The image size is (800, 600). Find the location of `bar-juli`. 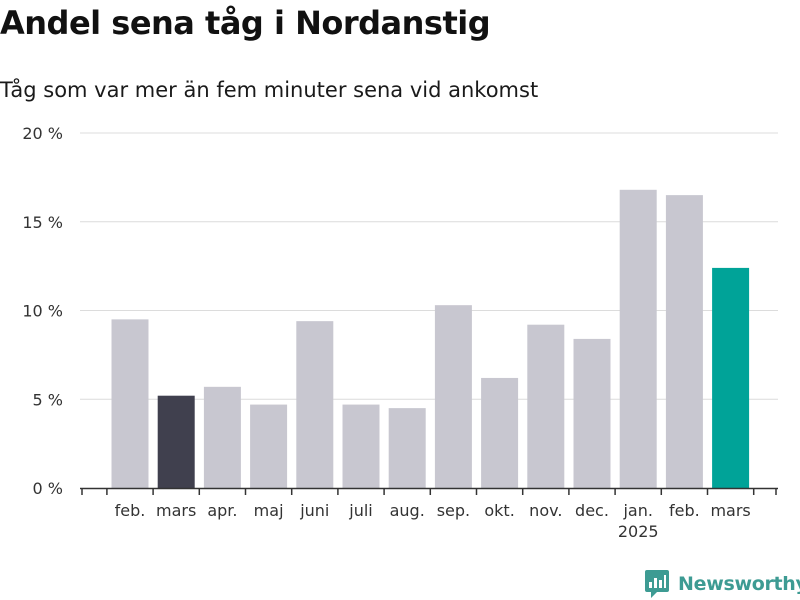

bar-juli is located at coordinates (361, 446).